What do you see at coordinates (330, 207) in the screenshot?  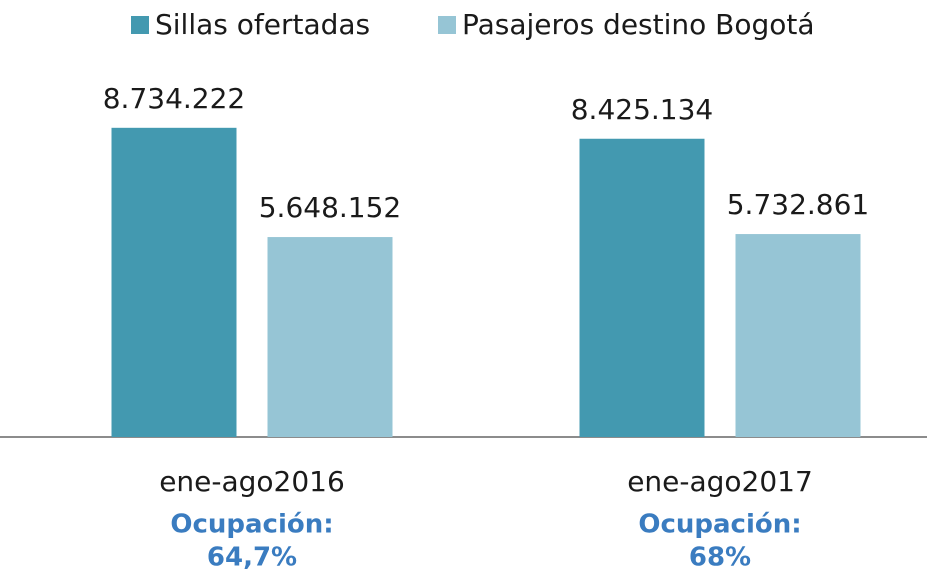 I see `value-label: 5.648.152` at bounding box center [330, 207].